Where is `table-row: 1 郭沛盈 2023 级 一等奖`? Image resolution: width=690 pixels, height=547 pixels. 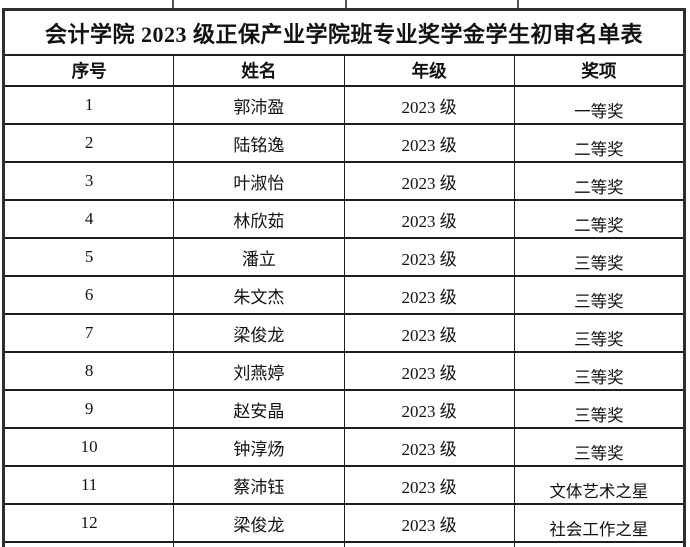
table-row: 1 郭沛盈 2023 级 一等奖 is located at coordinates (344, 105).